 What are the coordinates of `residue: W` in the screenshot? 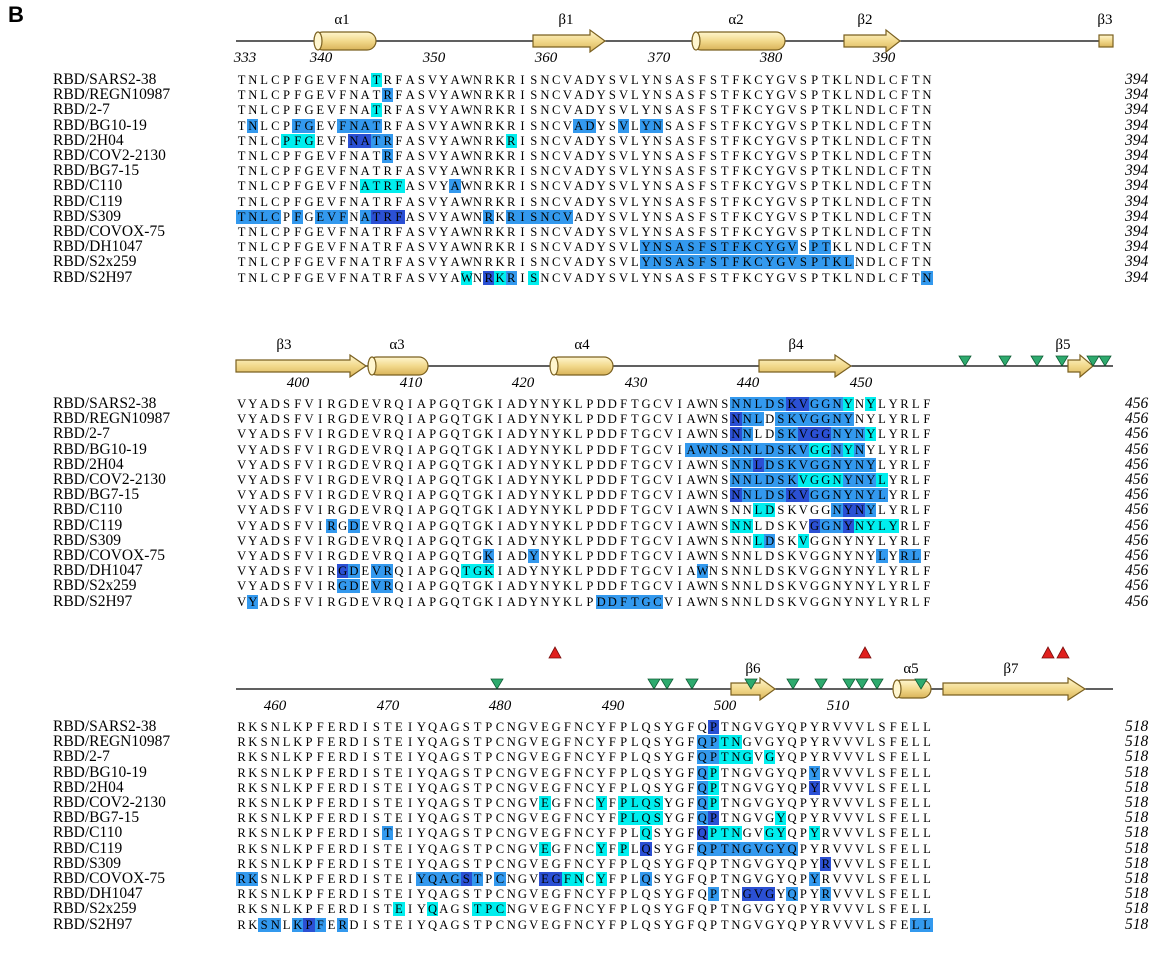 It's located at (466, 95).